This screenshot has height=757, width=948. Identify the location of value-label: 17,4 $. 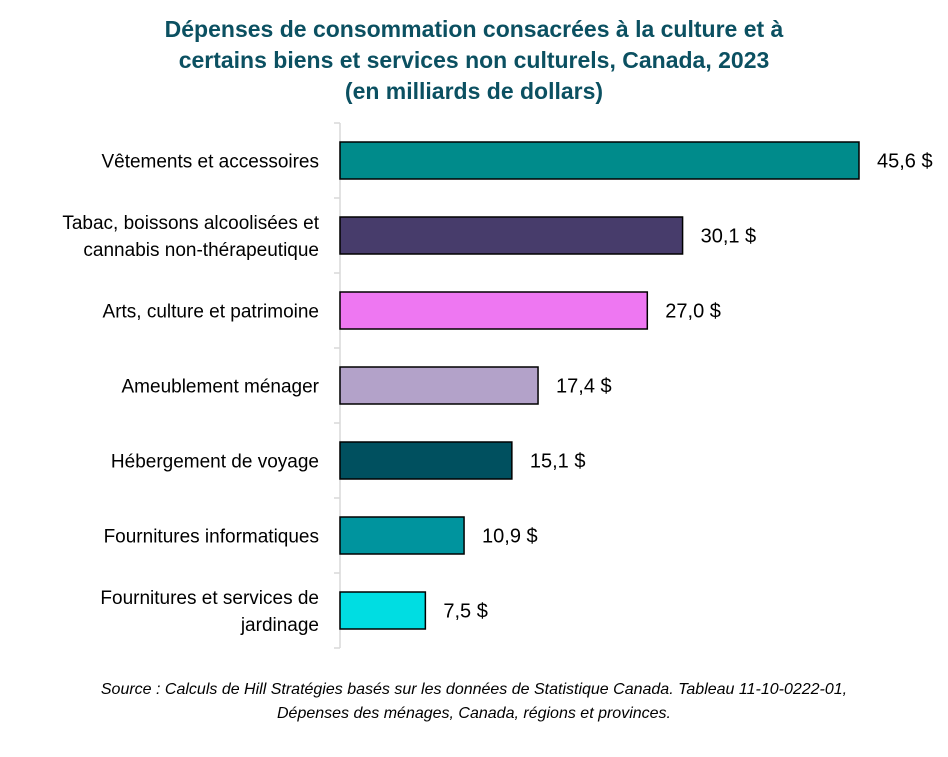
(584, 387).